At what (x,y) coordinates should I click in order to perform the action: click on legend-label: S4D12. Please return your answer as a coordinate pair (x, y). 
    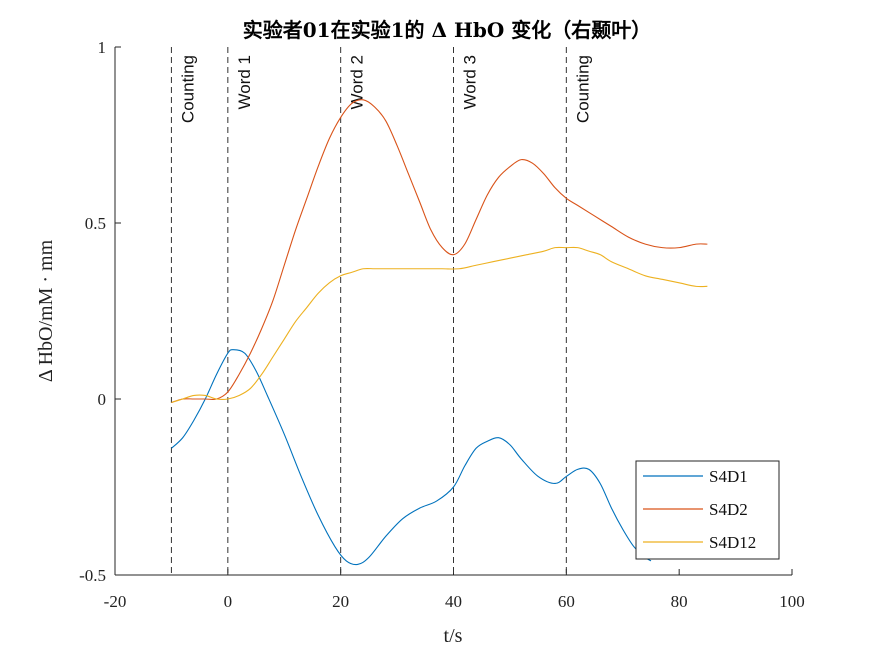
    Looking at the image, I should click on (732, 542).